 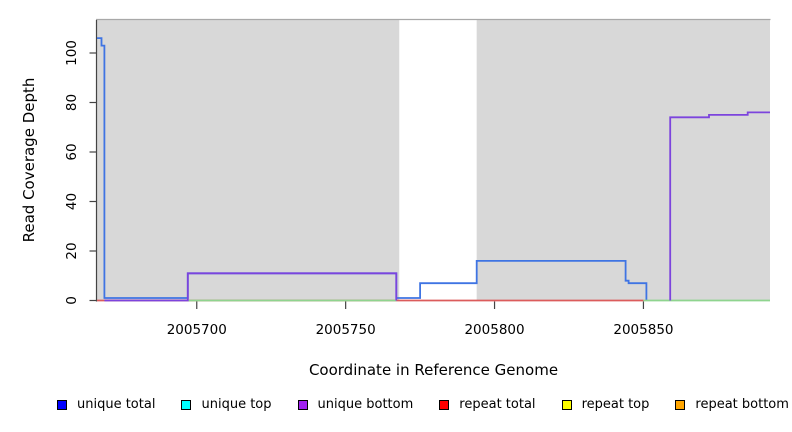 I want to click on legend-item-unique-top: unique top, so click(x=226, y=404).